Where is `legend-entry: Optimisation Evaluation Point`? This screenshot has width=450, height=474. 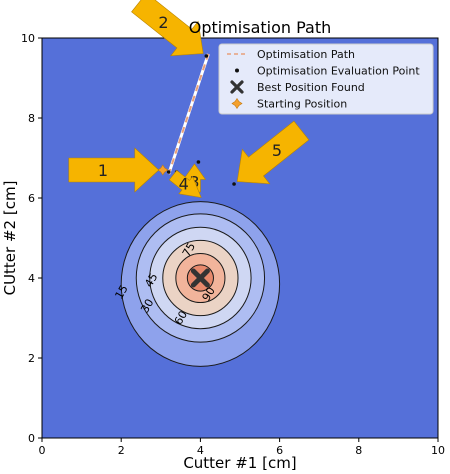 legend-entry: Optimisation Evaluation Point is located at coordinates (338, 71).